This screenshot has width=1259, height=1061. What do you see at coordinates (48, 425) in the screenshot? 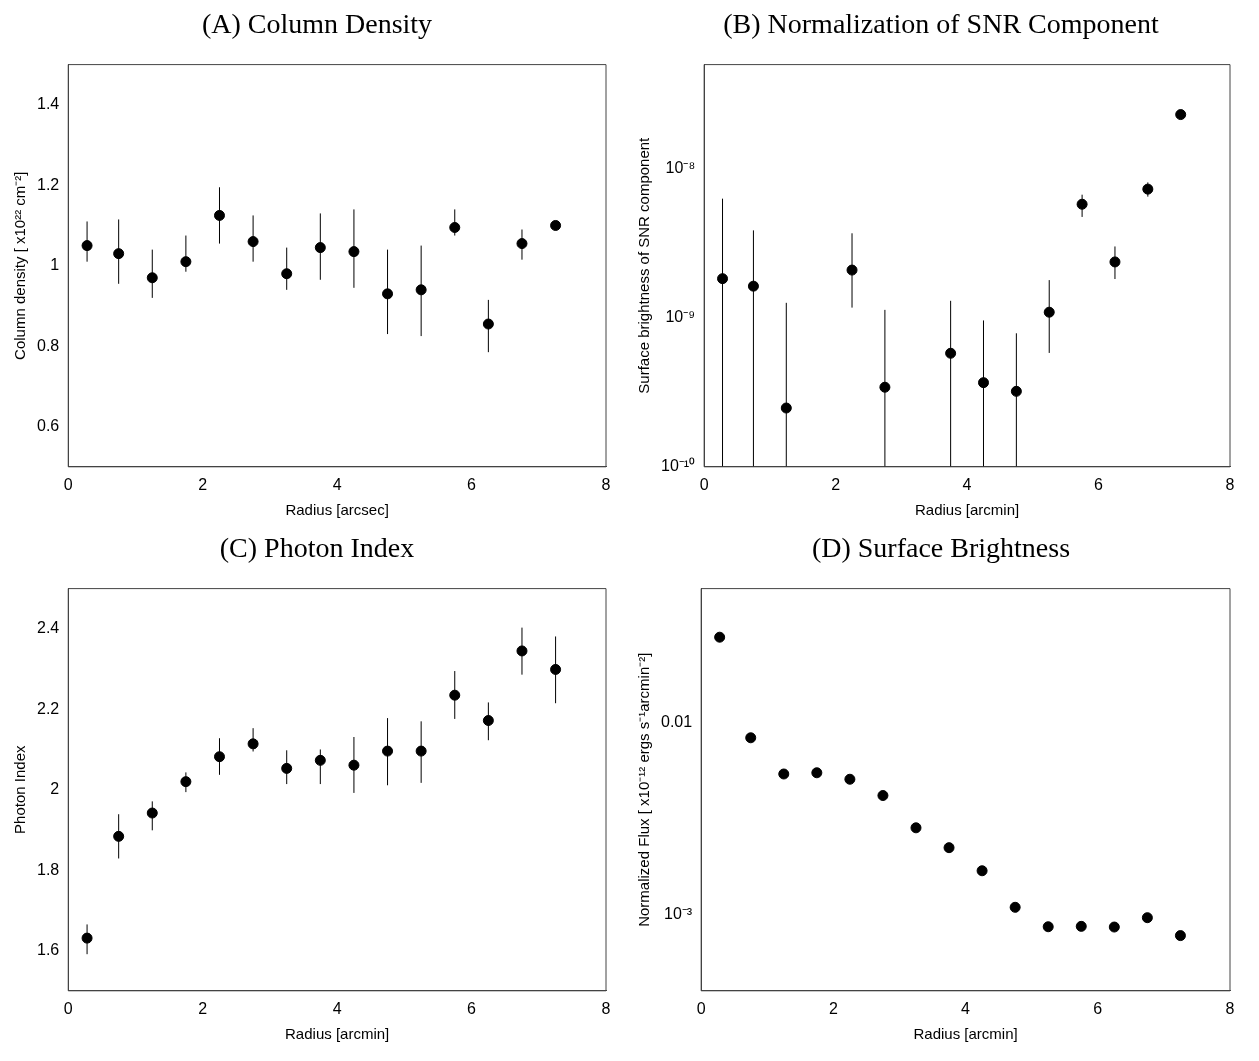
I see `y-tick-label: 0.6` at bounding box center [48, 425].